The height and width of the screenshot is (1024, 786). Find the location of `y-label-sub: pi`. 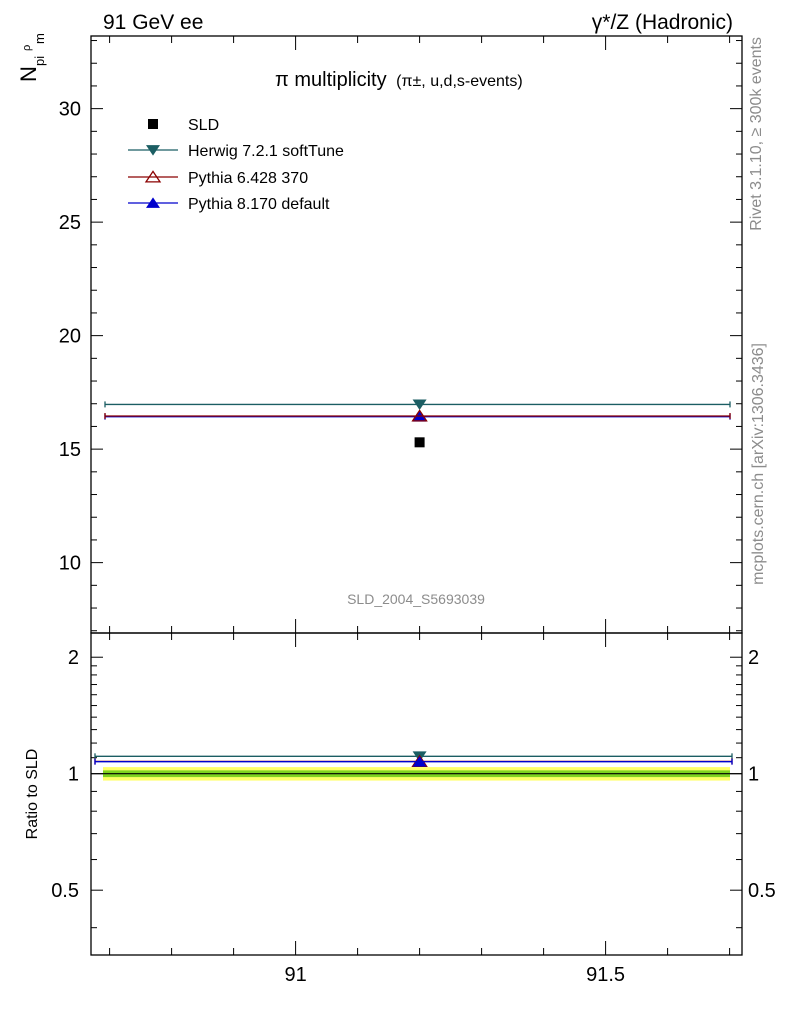

y-label-sub: pi is located at coordinates (39, 61).